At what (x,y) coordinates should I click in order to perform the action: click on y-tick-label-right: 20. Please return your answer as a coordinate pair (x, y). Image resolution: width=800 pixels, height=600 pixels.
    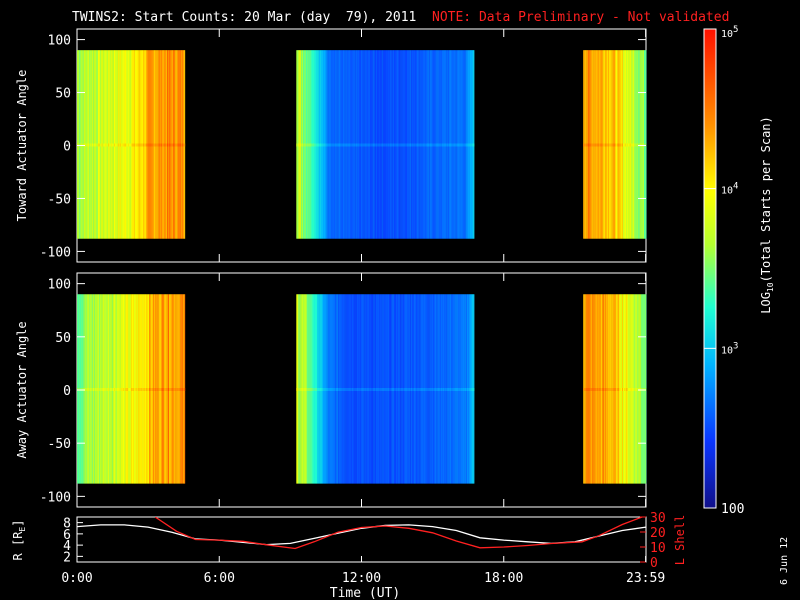
    Looking at the image, I should click on (658, 533).